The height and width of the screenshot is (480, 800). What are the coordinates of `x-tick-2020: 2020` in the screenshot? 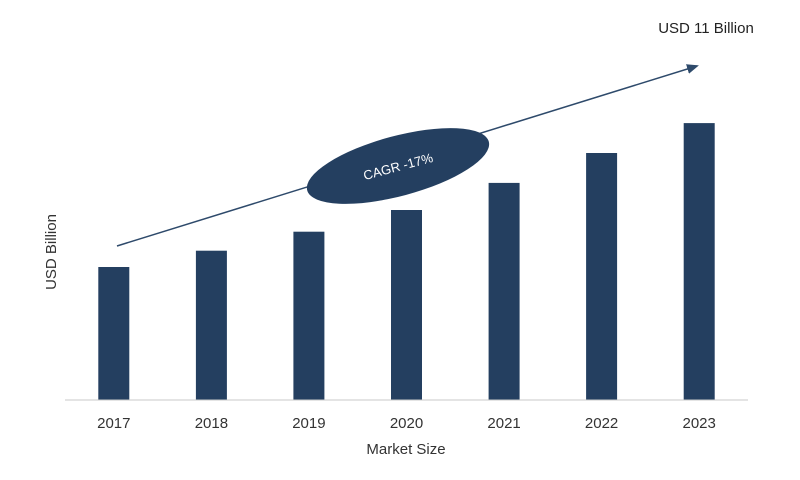 It's located at (406, 423).